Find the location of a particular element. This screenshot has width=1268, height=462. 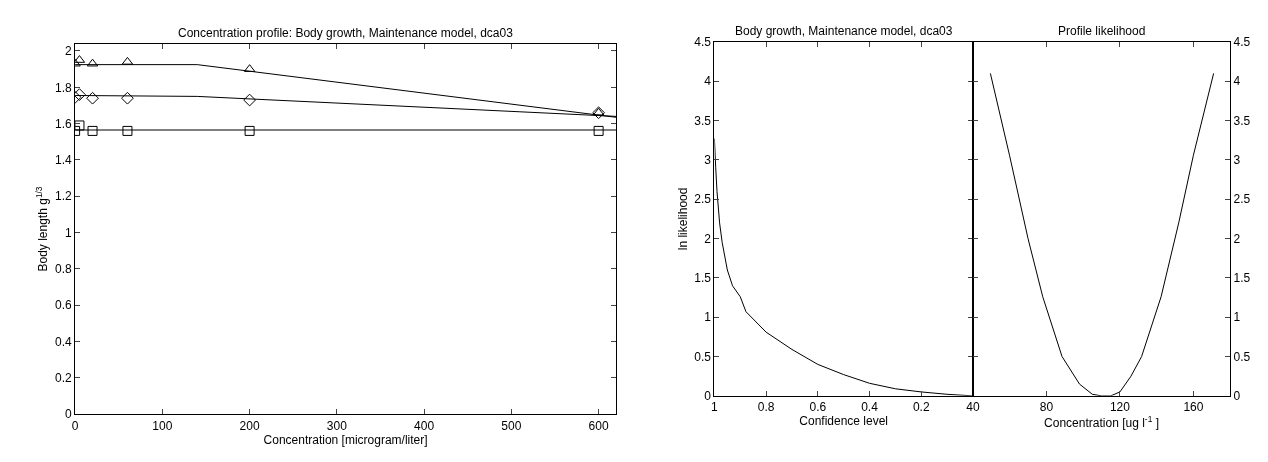

x-tick-label: 0.2 is located at coordinates (921, 407).